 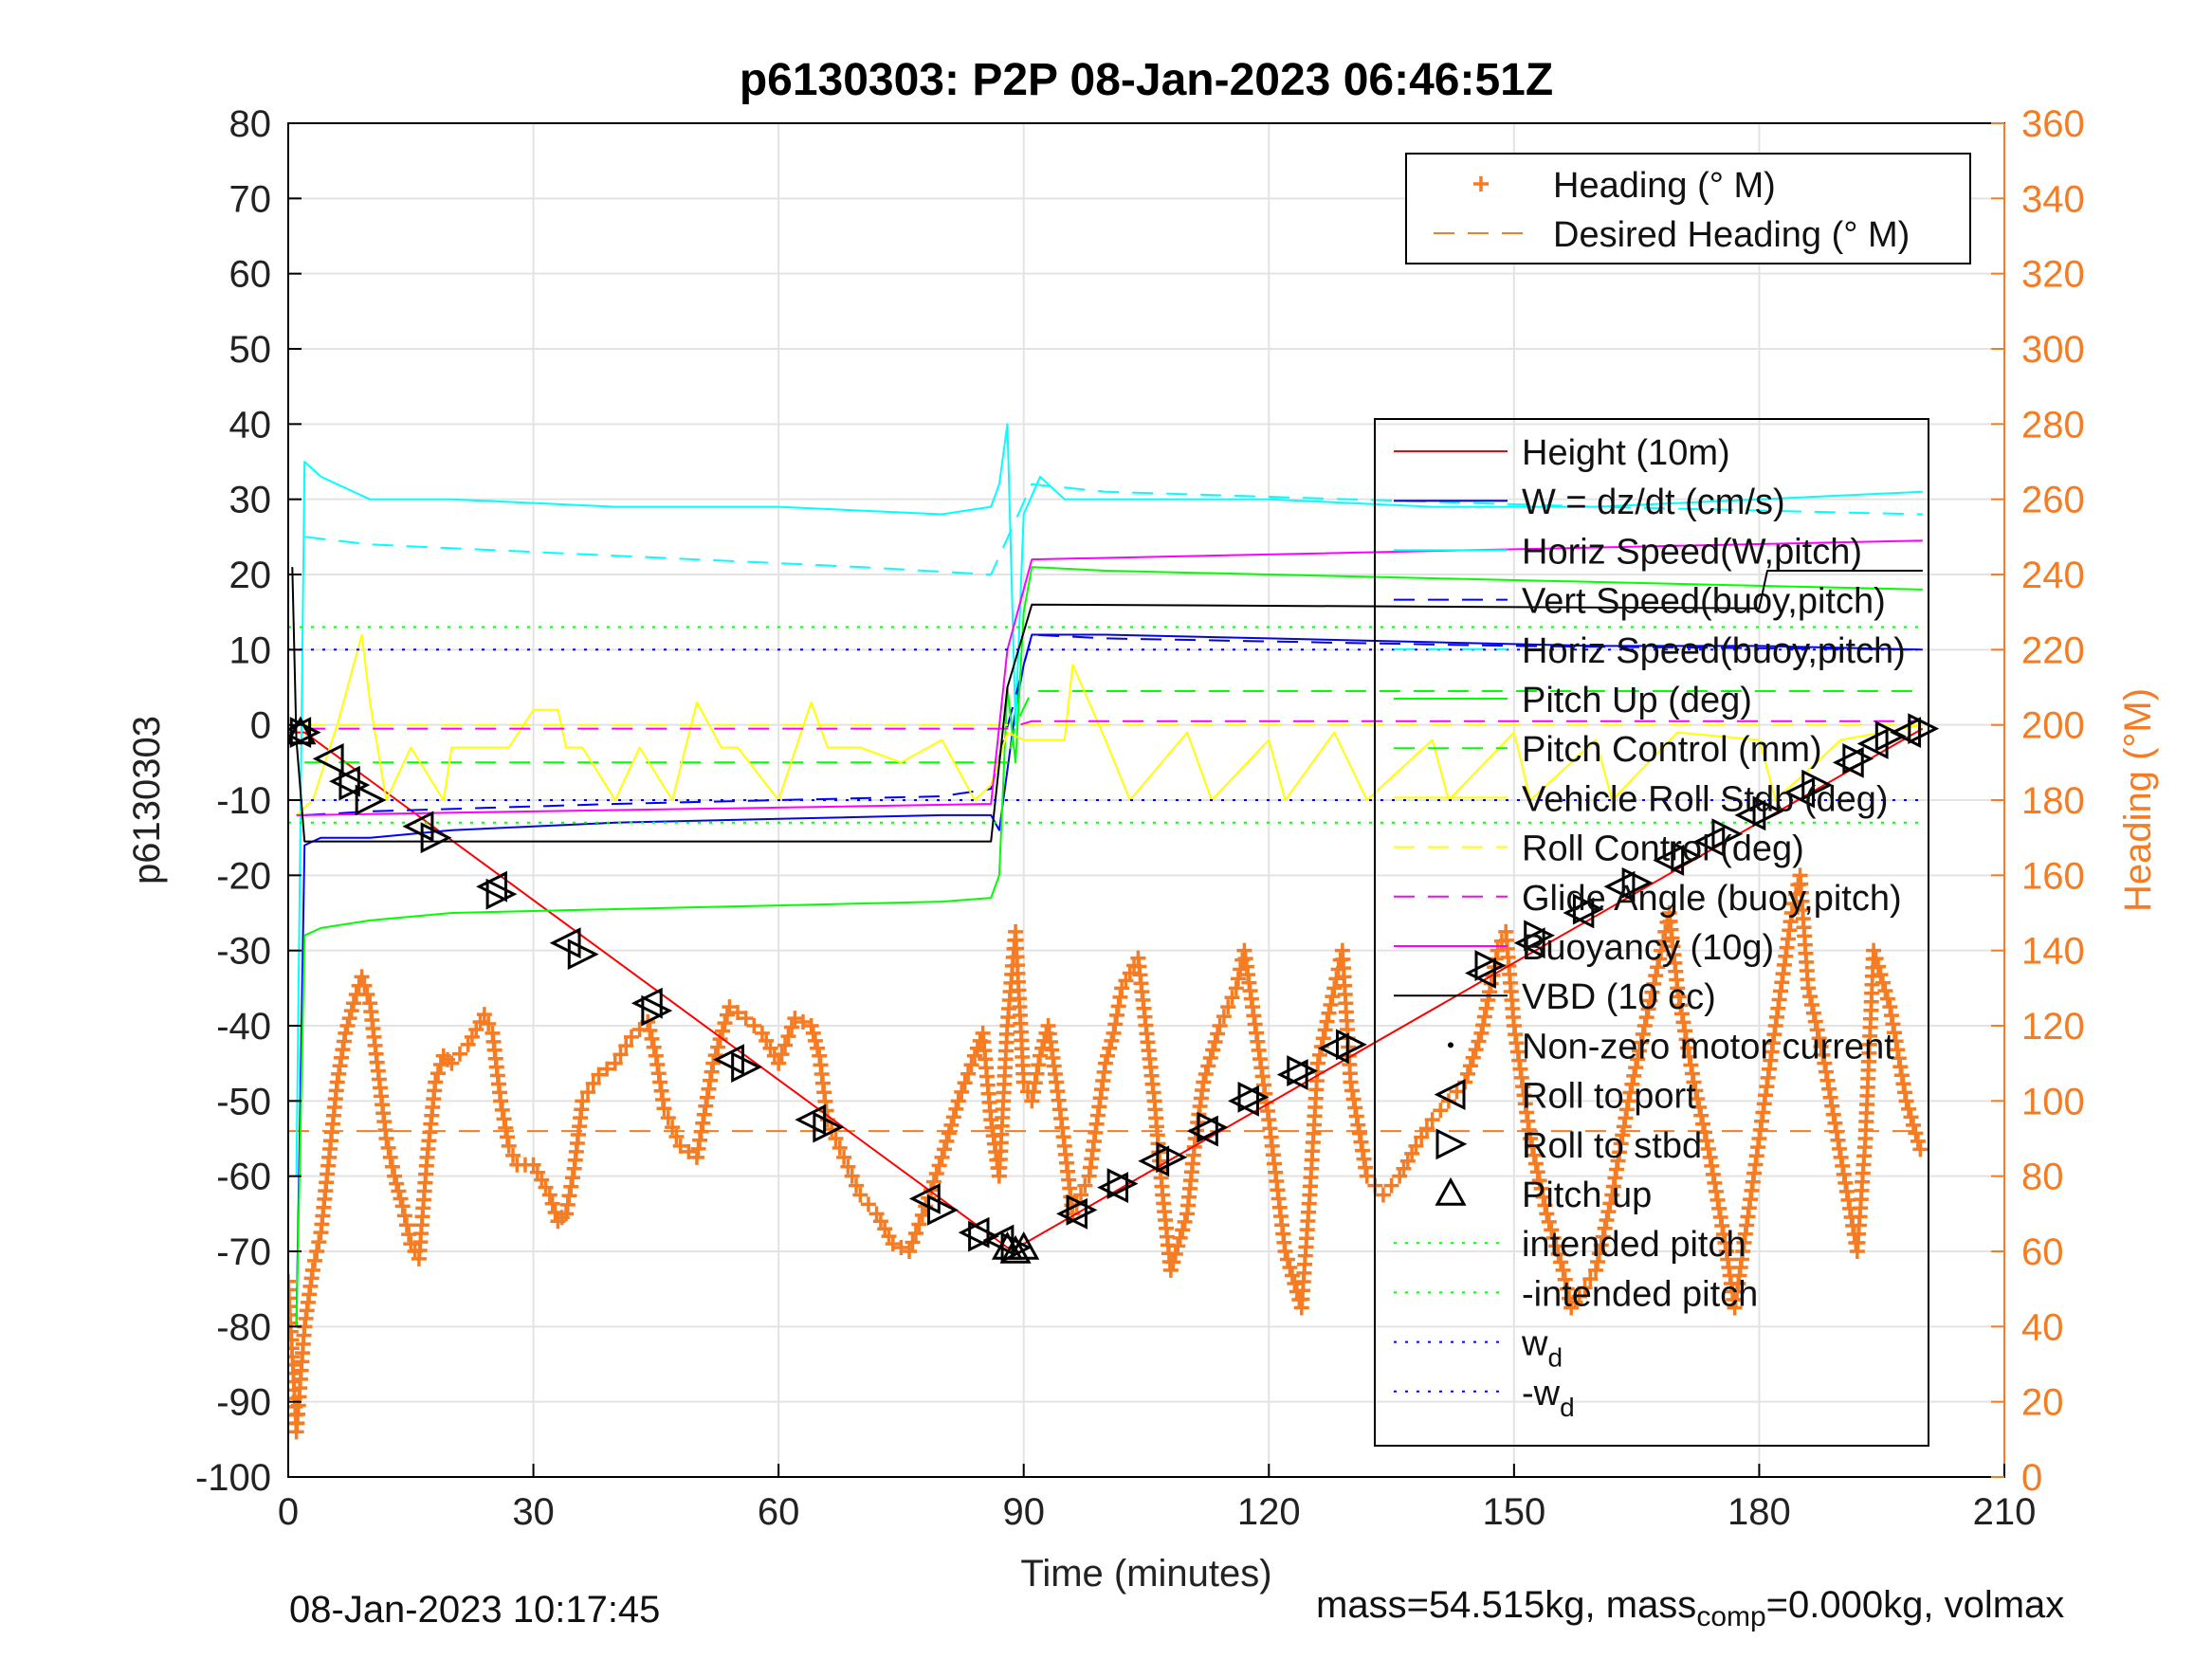 What do you see at coordinates (2042, 1327) in the screenshot?
I see `y-tick-label-right: 40` at bounding box center [2042, 1327].